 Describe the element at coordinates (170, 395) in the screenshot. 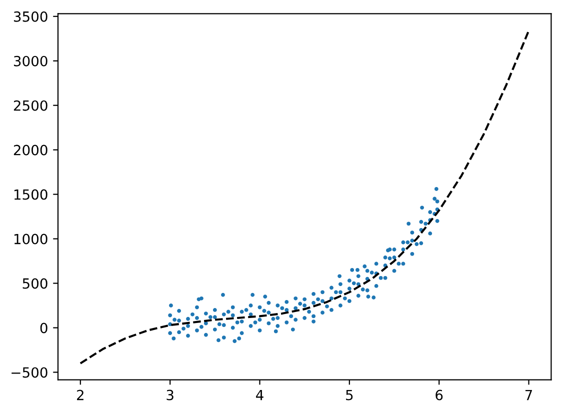

I see `x-tick-label: 3` at that location.